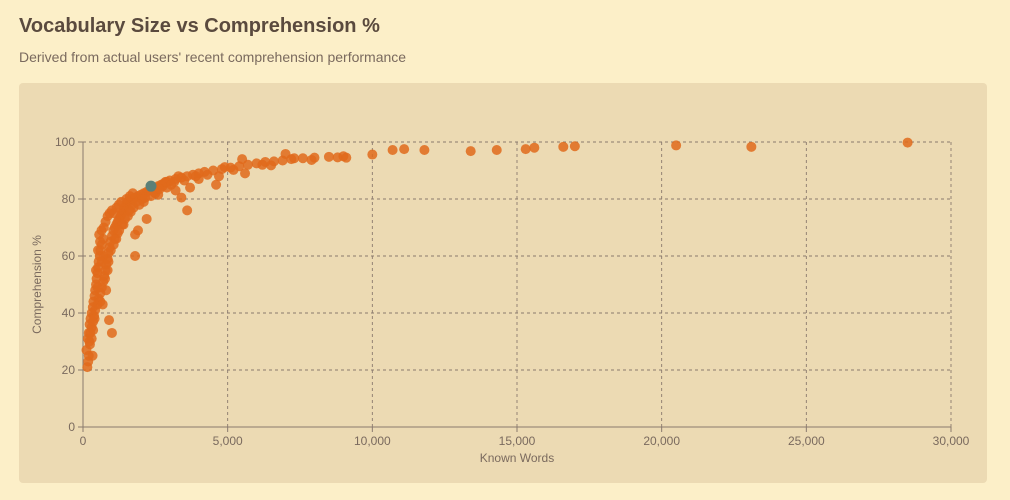 The height and width of the screenshot is (500, 1010). Describe the element at coordinates (517, 458) in the screenshot. I see `x-axis-title: Known Words` at that location.